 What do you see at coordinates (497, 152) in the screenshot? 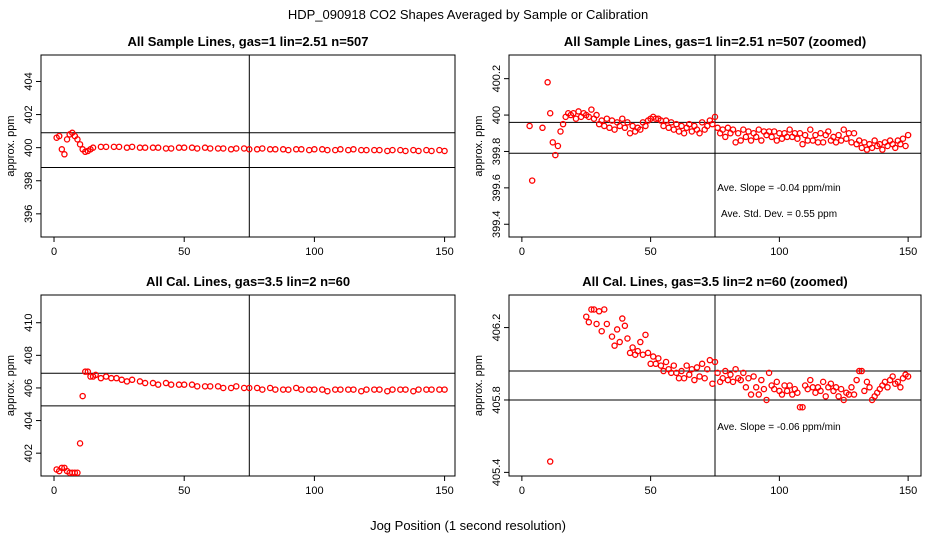
I see `y-tick-label: 399.8` at bounding box center [497, 152].